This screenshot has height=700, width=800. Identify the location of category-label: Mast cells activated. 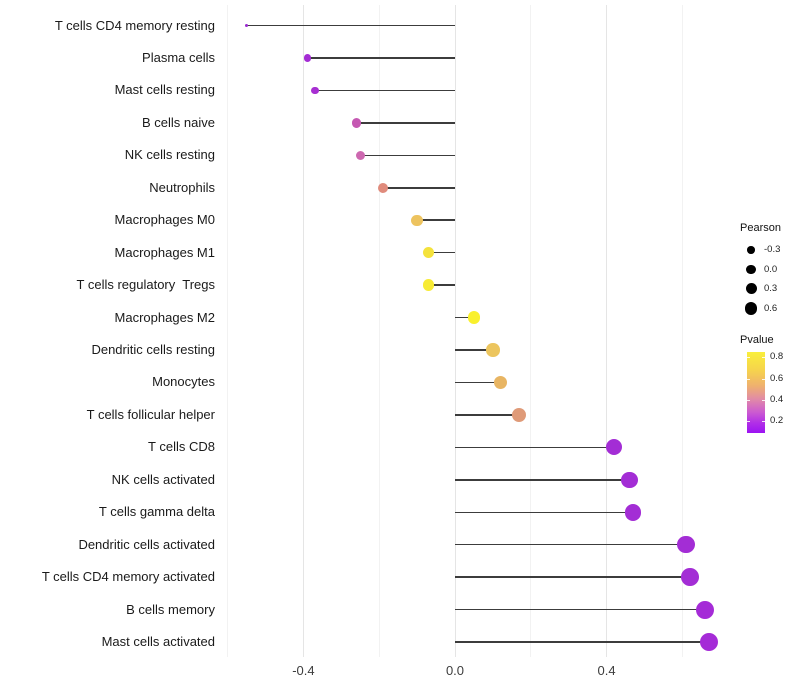
(158, 642).